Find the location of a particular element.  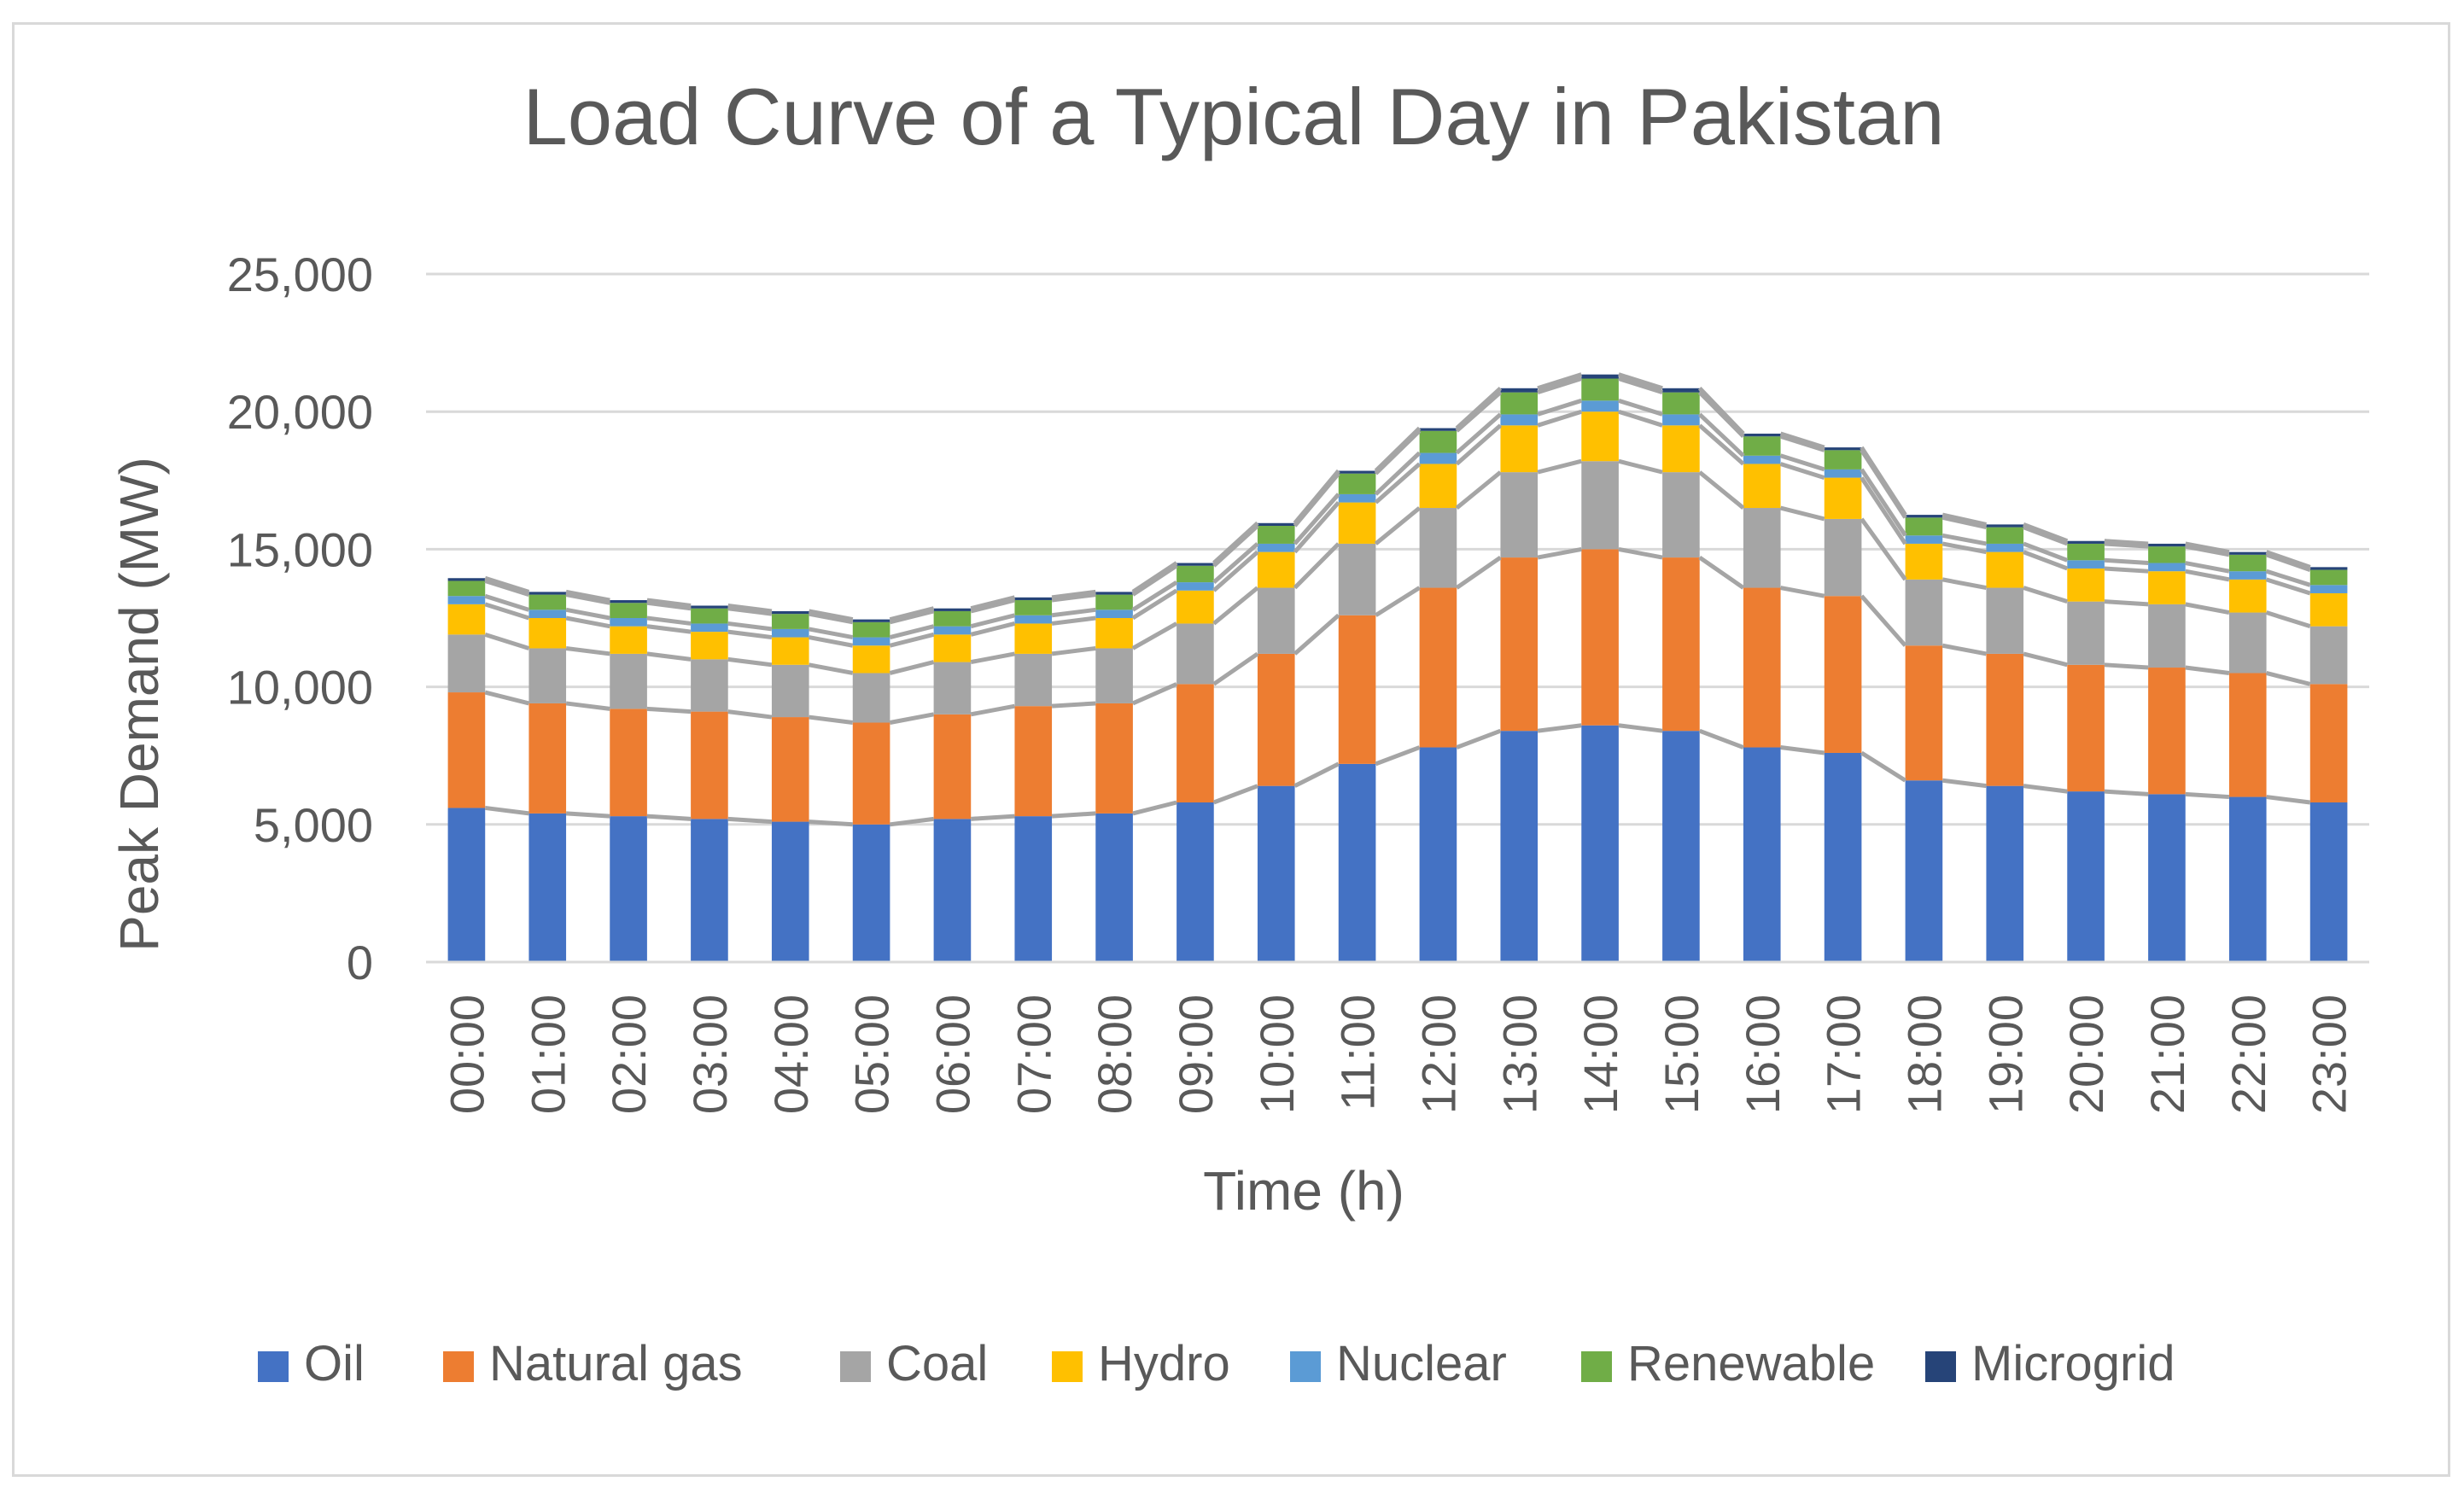

x-tick-label: 23:00 is located at coordinates (2329, 1054).